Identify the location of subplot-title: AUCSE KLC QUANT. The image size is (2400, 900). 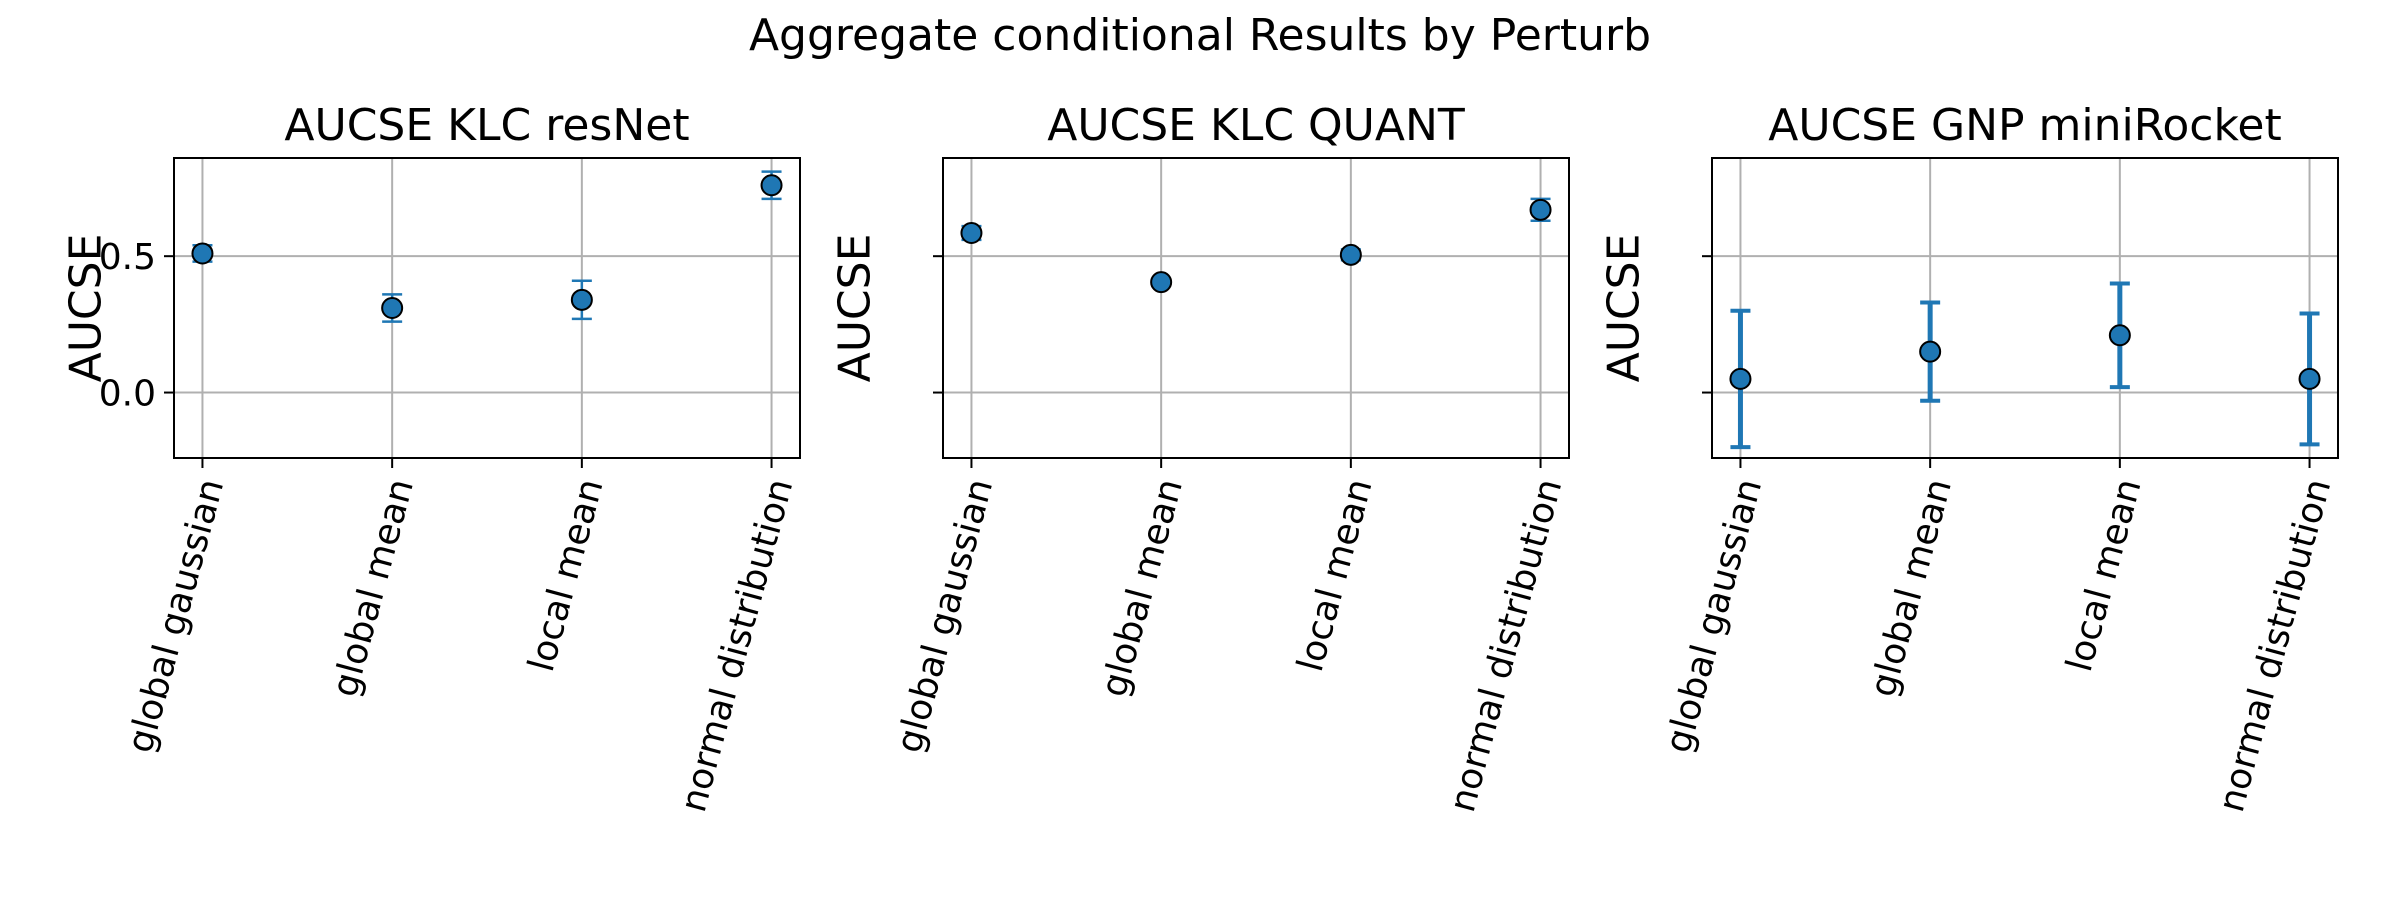
(1256, 125).